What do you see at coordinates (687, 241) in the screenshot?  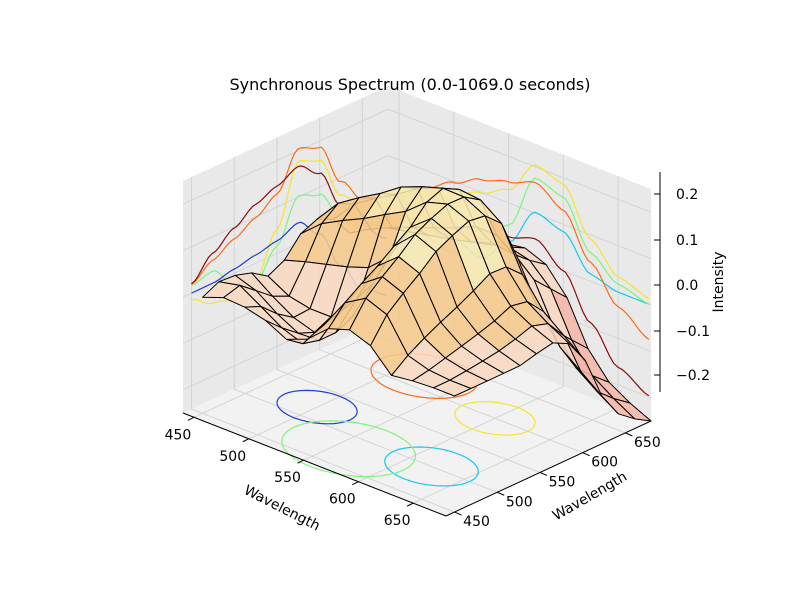 I see `z-tick-label: 0.1` at bounding box center [687, 241].